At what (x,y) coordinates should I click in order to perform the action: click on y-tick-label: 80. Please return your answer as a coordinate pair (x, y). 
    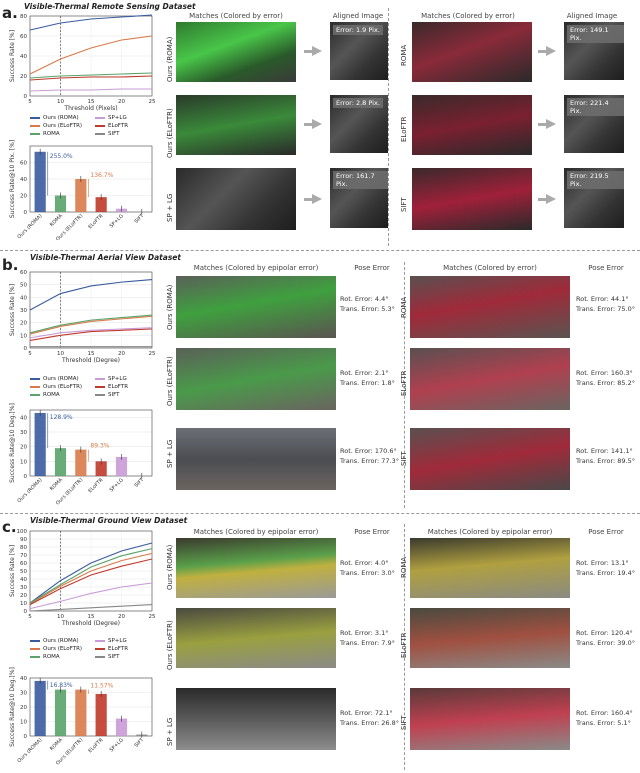
    Looking at the image, I should click on (23, 548).